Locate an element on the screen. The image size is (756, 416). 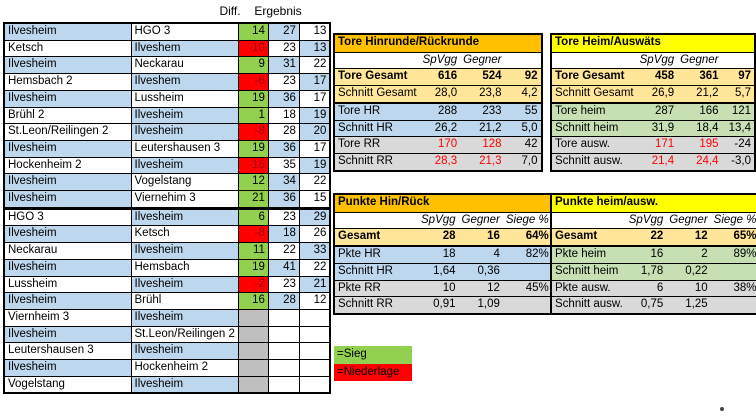
score-away-cell: 26 is located at coordinates (314, 234).